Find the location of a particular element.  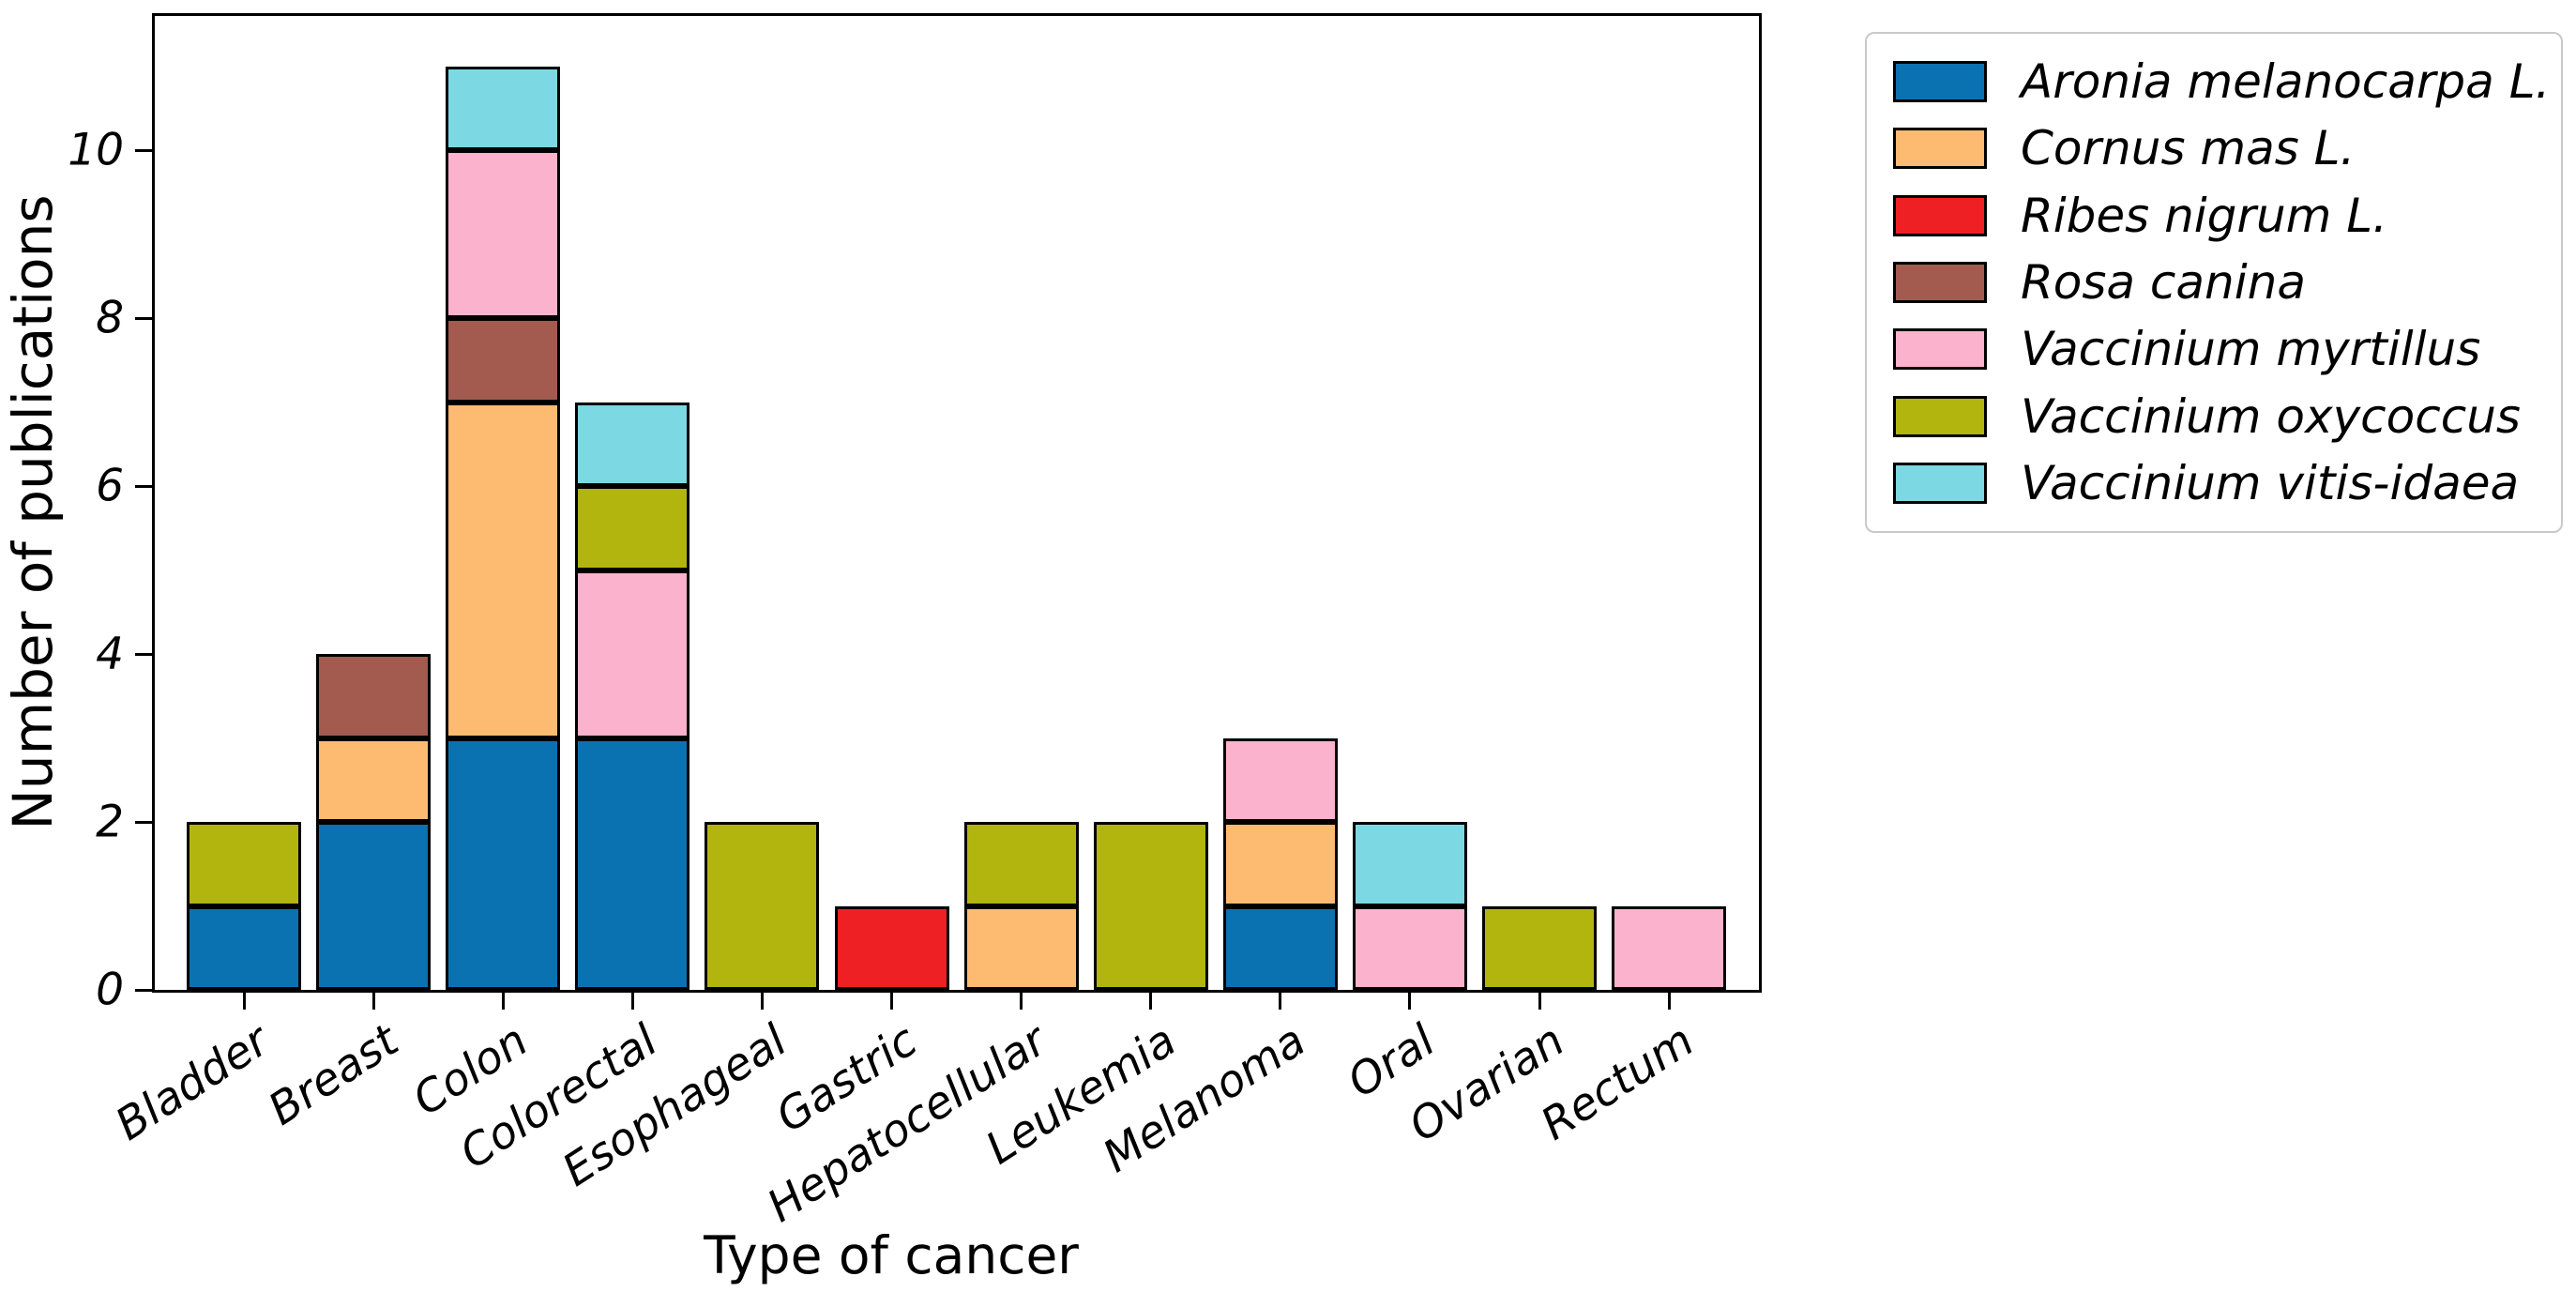

legend-item: Rosa canina is located at coordinates (2214, 282).